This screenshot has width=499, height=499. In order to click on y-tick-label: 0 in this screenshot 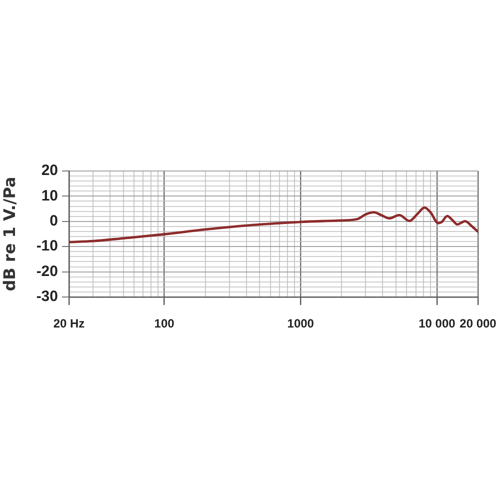, I will do `click(54, 221)`.